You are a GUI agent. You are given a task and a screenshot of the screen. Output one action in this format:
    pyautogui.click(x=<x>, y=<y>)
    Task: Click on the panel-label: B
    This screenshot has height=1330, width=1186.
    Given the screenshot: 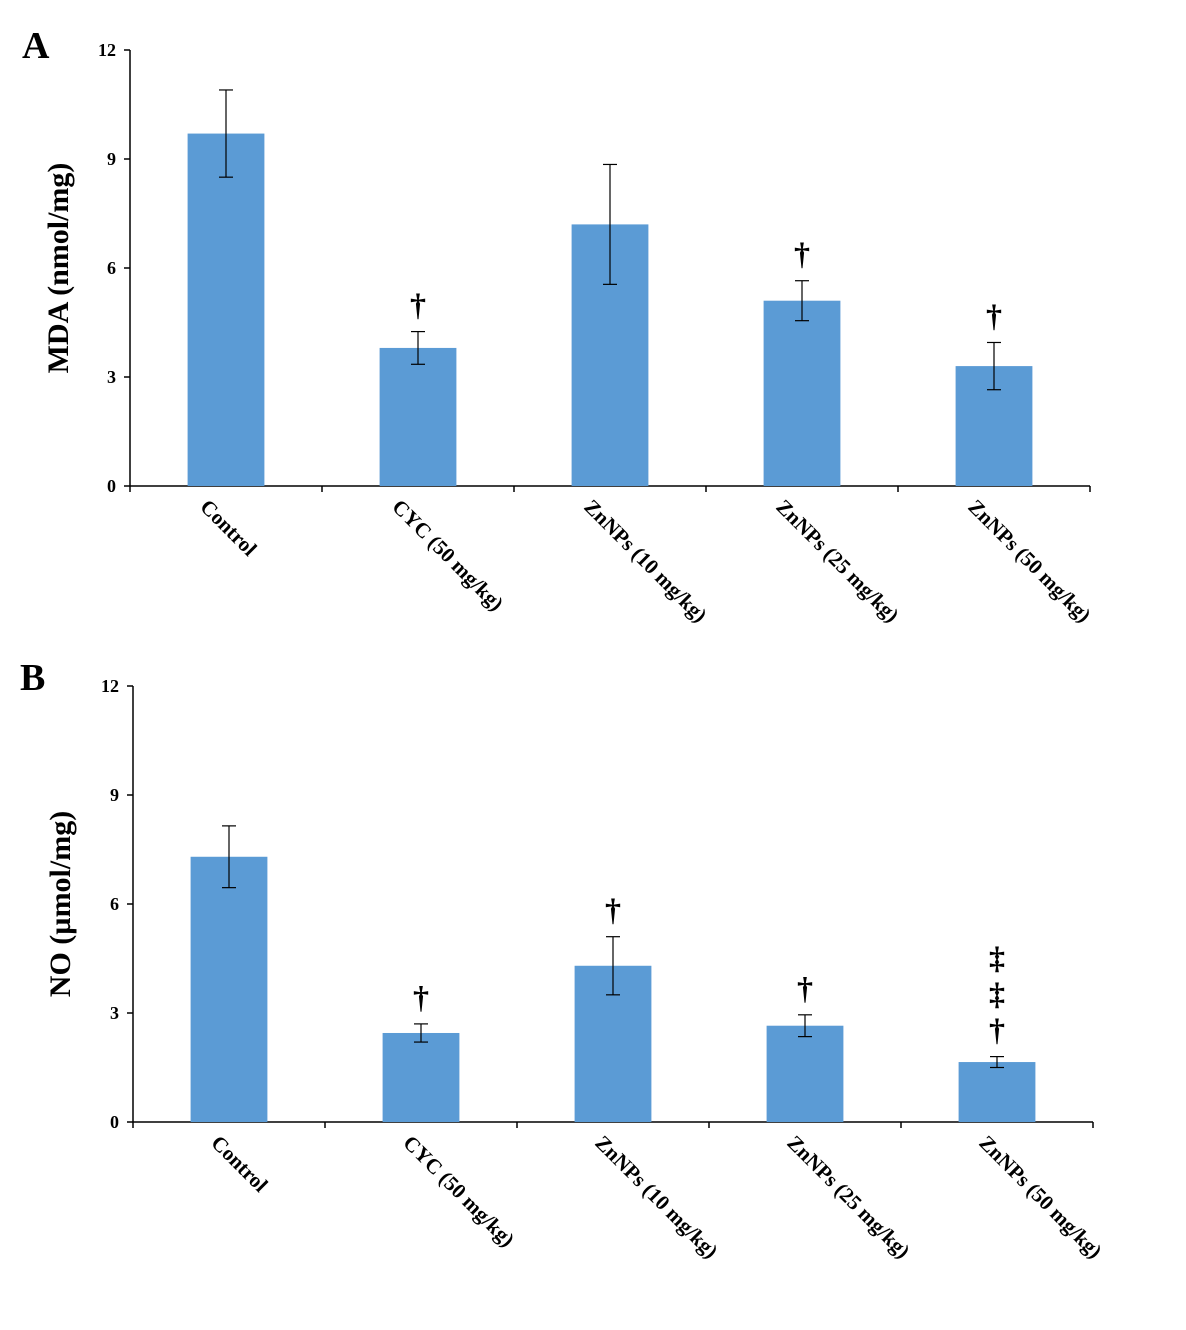 What is the action you would take?
    pyautogui.click(x=32, y=678)
    